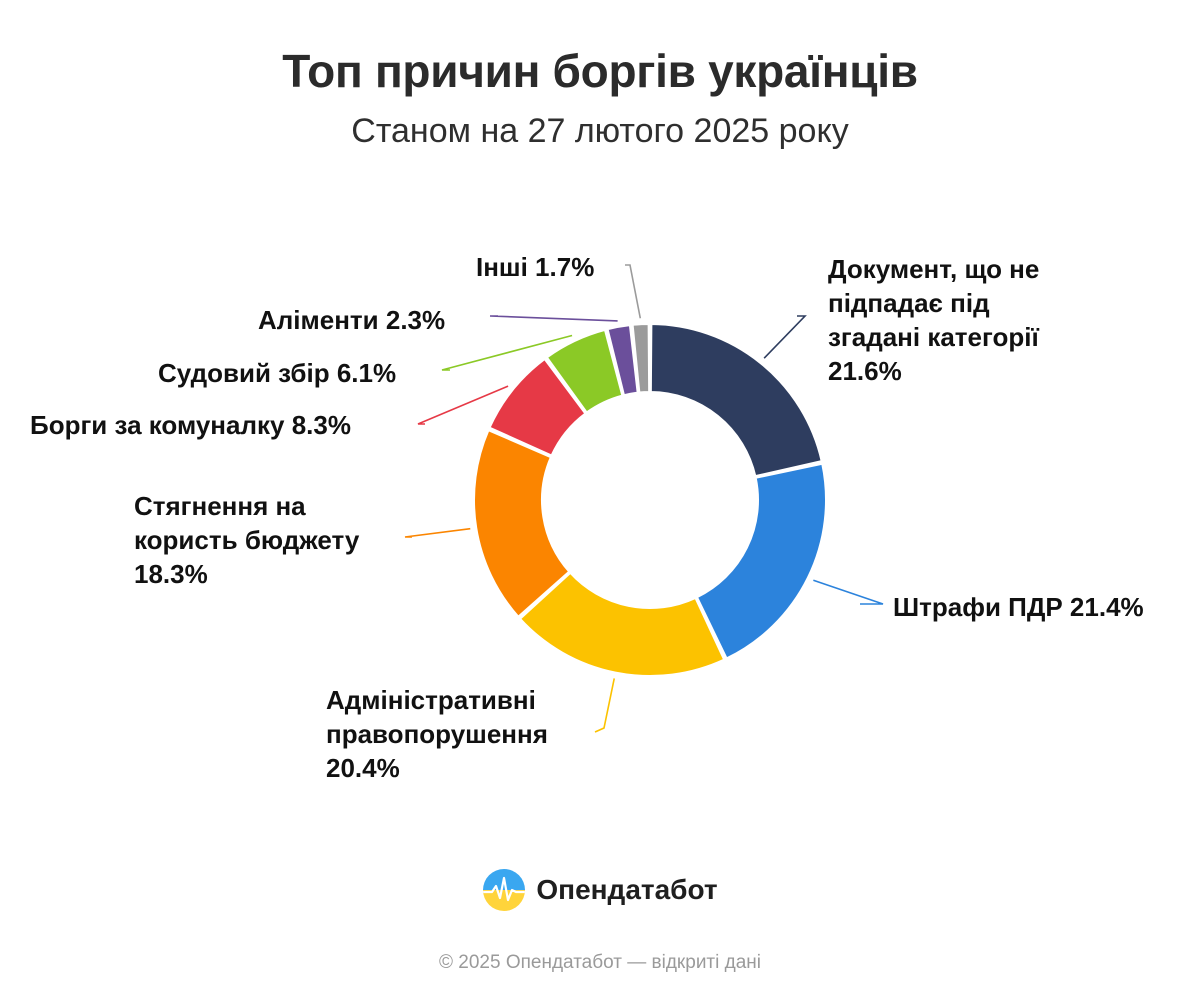  What do you see at coordinates (190, 425) in the screenshot?
I see `slice-label-utility-debts: Борги за комуналку 8.3%` at bounding box center [190, 425].